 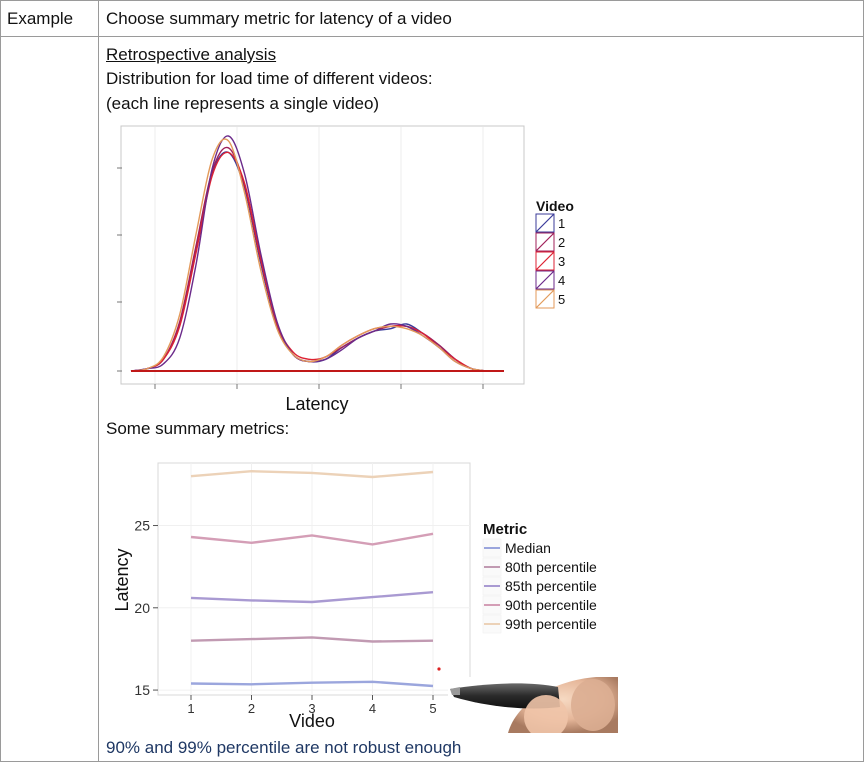 I want to click on metrics-x-tick-label: 2, so click(x=251, y=708).